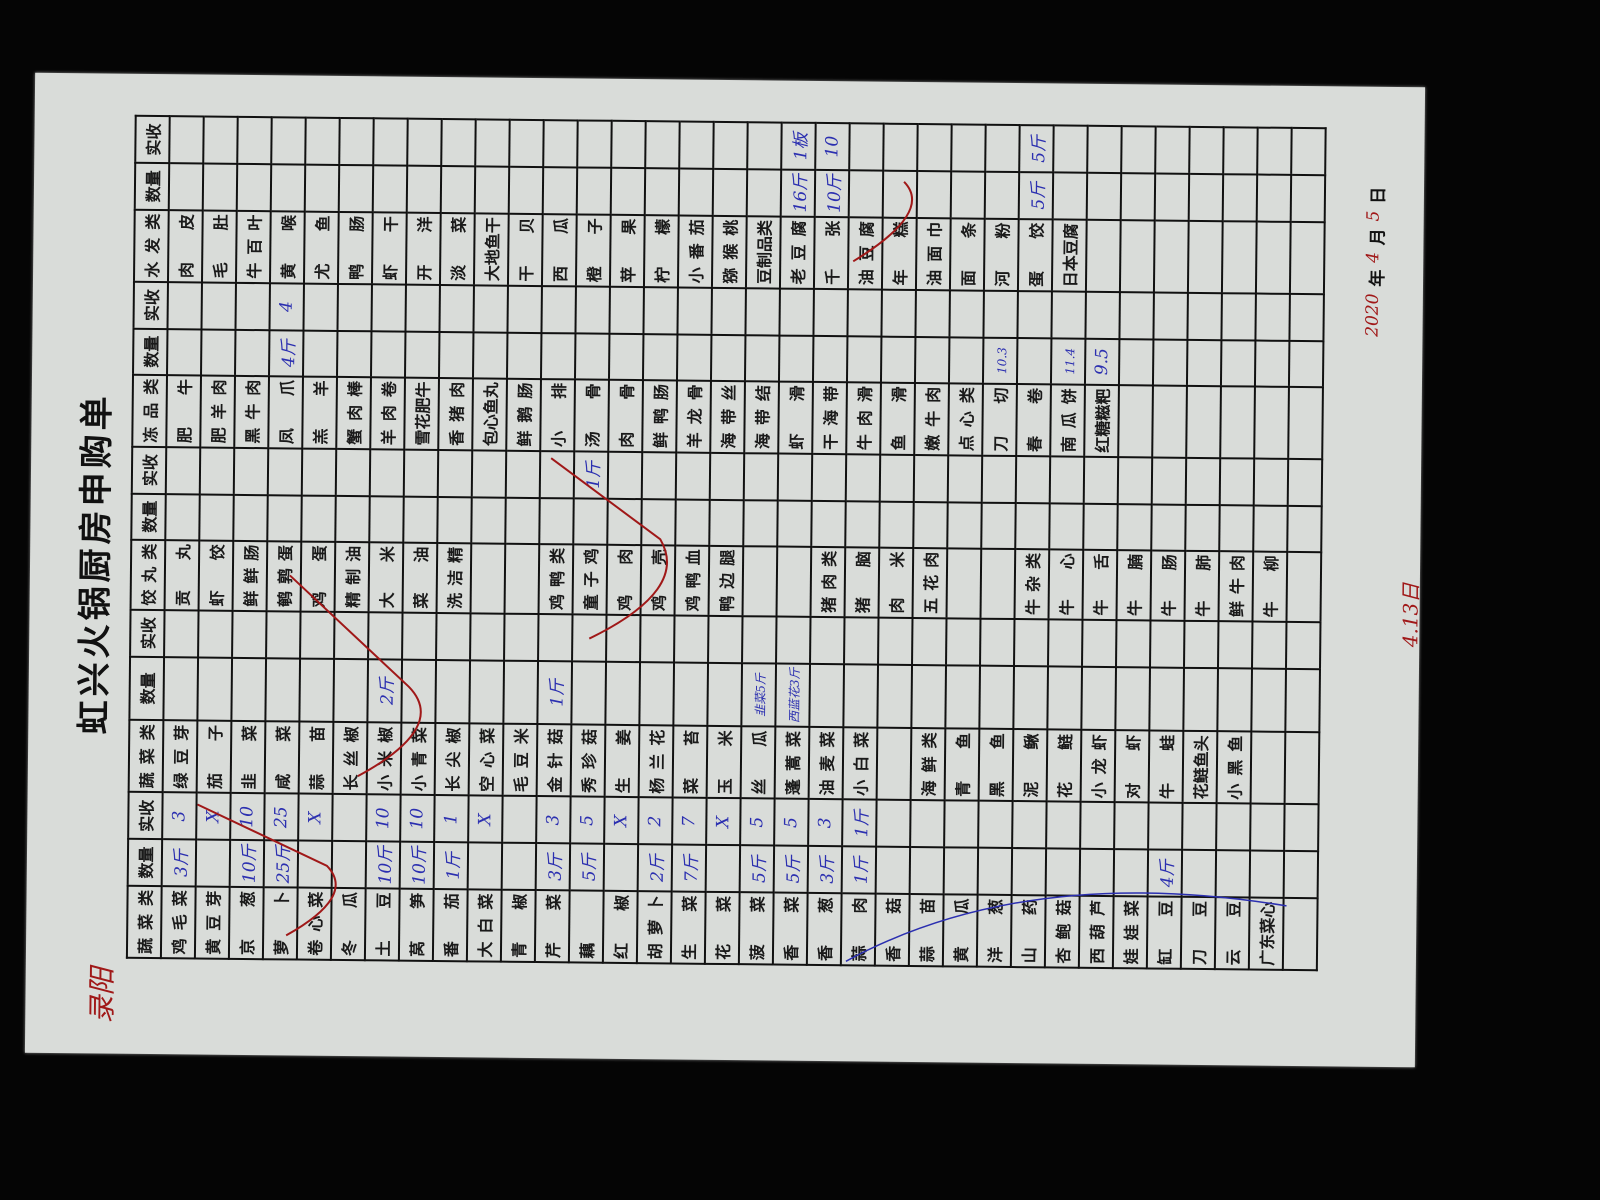  What do you see at coordinates (216, 575) in the screenshot?
I see `item-name-cell: 虾饺` at bounding box center [216, 575].